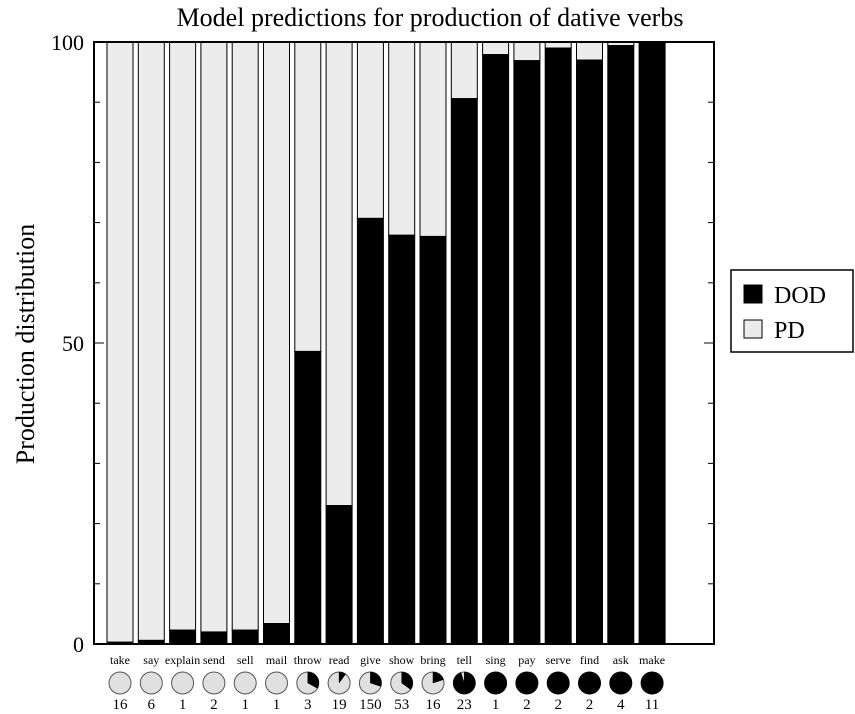 The width and height of the screenshot is (855, 714). Describe the element at coordinates (496, 660) in the screenshot. I see `category-label-sing: sing` at that location.